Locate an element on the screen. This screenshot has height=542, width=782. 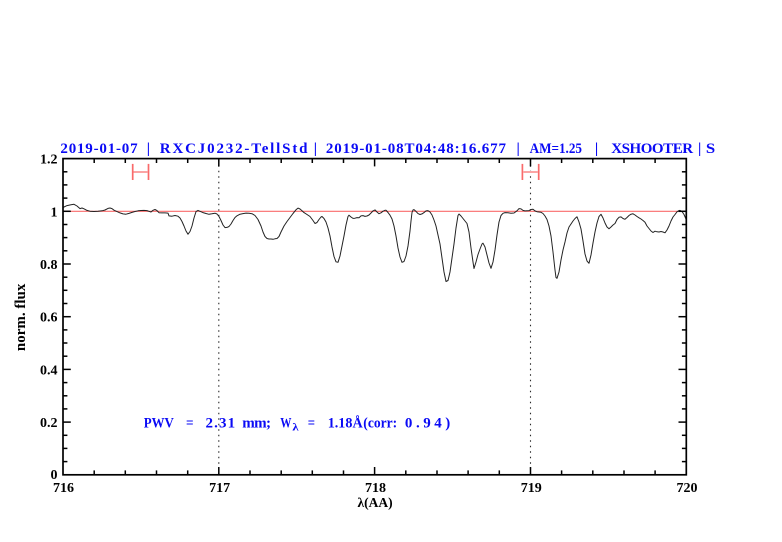
svg-text: mm; is located at coordinates (256, 423).